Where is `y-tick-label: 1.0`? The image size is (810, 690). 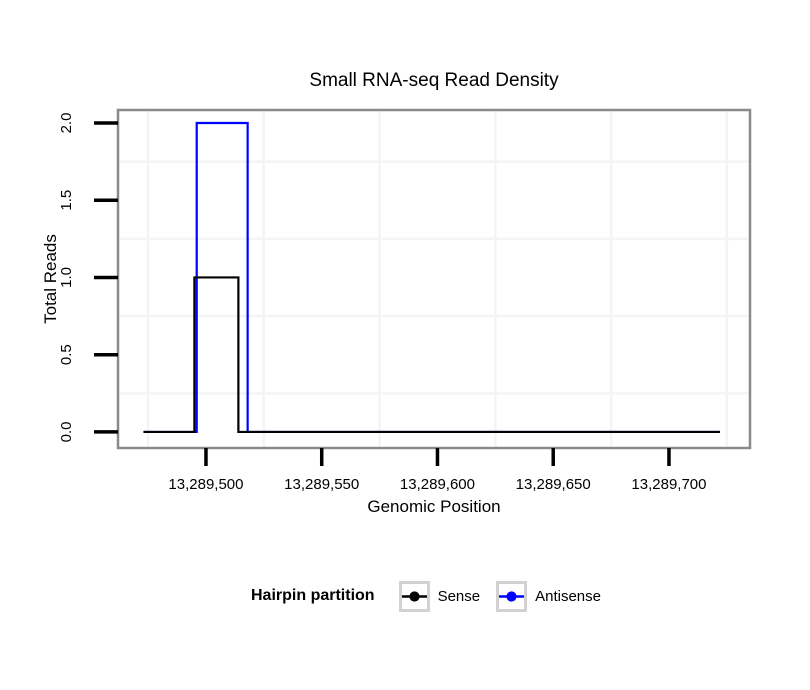 y-tick-label: 1.0 is located at coordinates (66, 277).